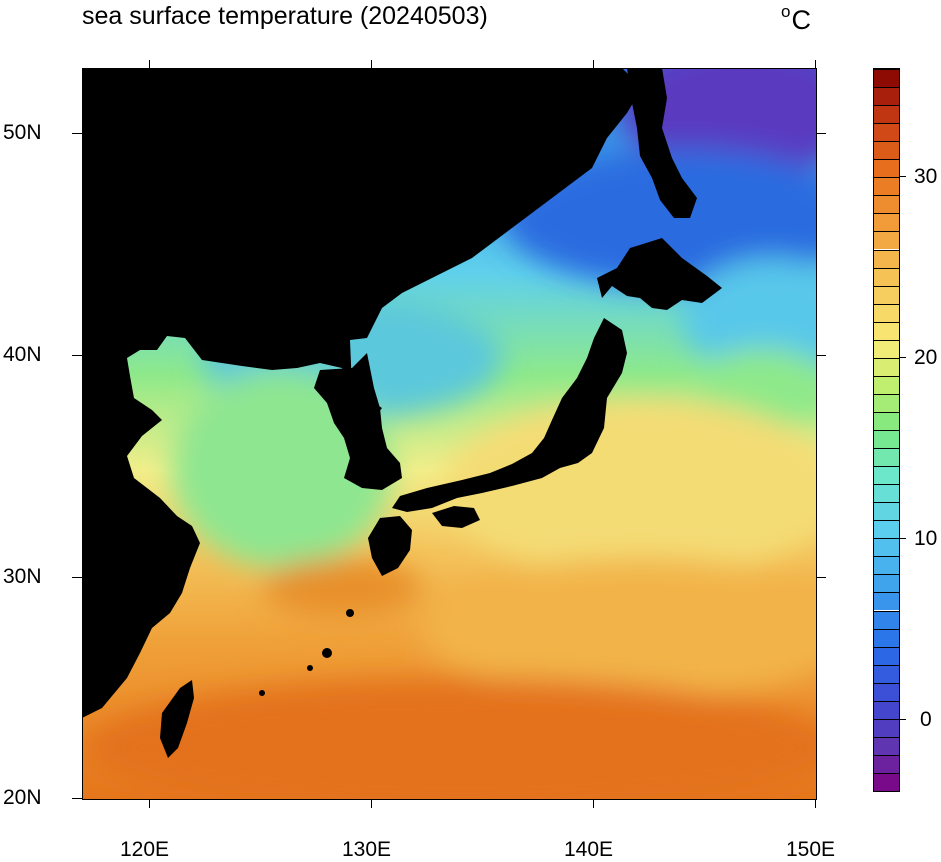 Image resolution: width=941 pixels, height=862 pixels. Describe the element at coordinates (926, 176) in the screenshot. I see `colorbar-label-30: 30` at that location.